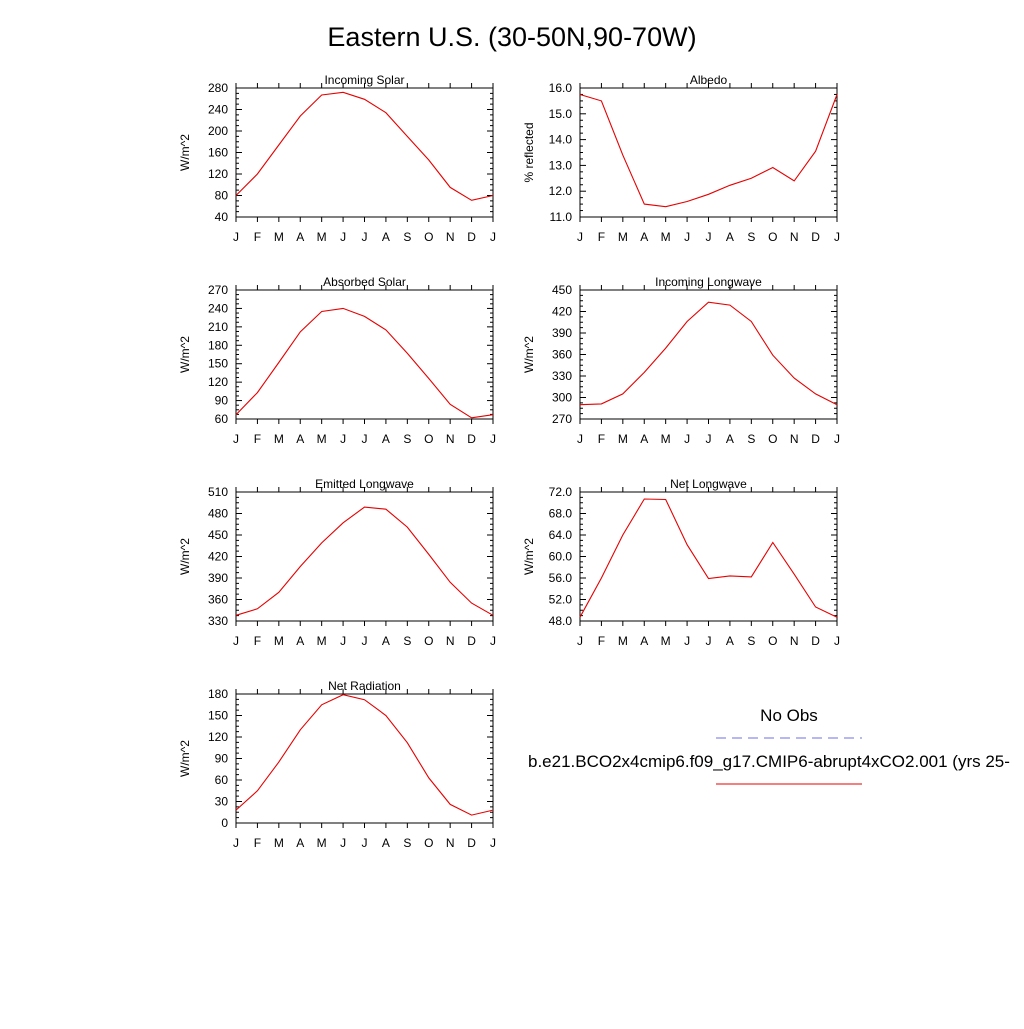 Image resolution: width=1024 pixels, height=1029 pixels. I want to click on net-longwave-xtick-label: O, so click(772, 641).